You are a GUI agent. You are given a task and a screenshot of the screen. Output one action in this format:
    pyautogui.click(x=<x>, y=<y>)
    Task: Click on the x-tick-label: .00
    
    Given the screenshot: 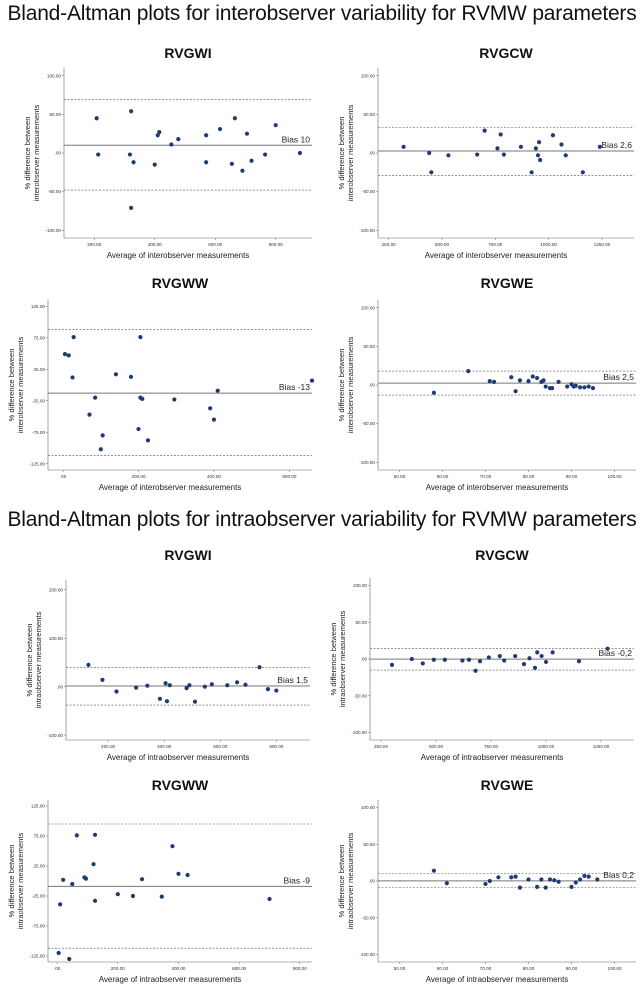 What is the action you would take?
    pyautogui.click(x=63, y=476)
    